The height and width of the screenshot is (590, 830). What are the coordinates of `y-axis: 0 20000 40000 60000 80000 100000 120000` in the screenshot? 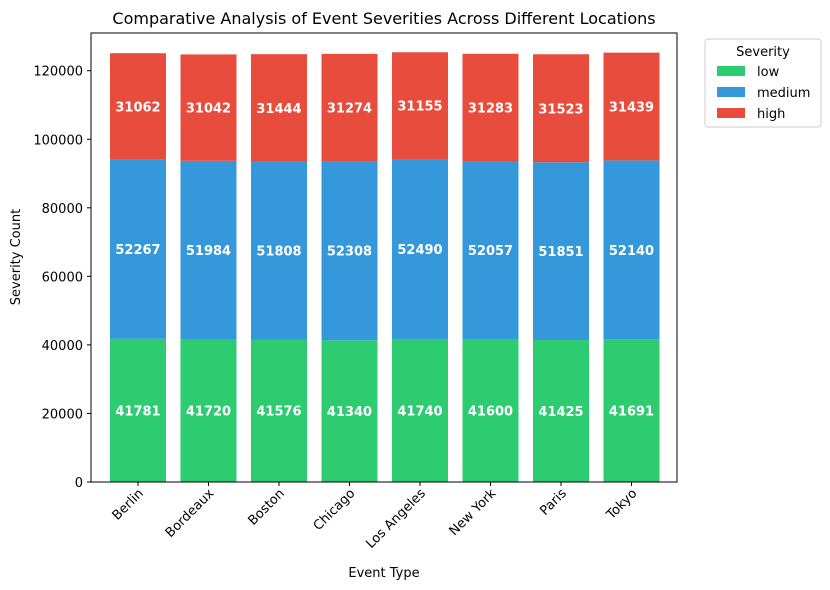 It's located at (62, 278).